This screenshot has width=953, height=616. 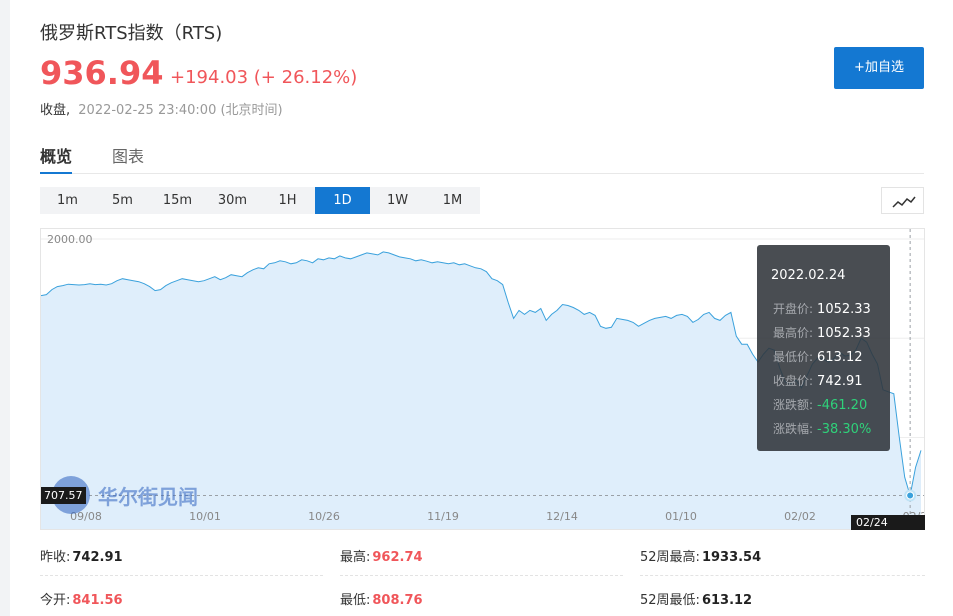 What do you see at coordinates (128, 156) in the screenshot?
I see `tab-chart: 图表` at bounding box center [128, 156].